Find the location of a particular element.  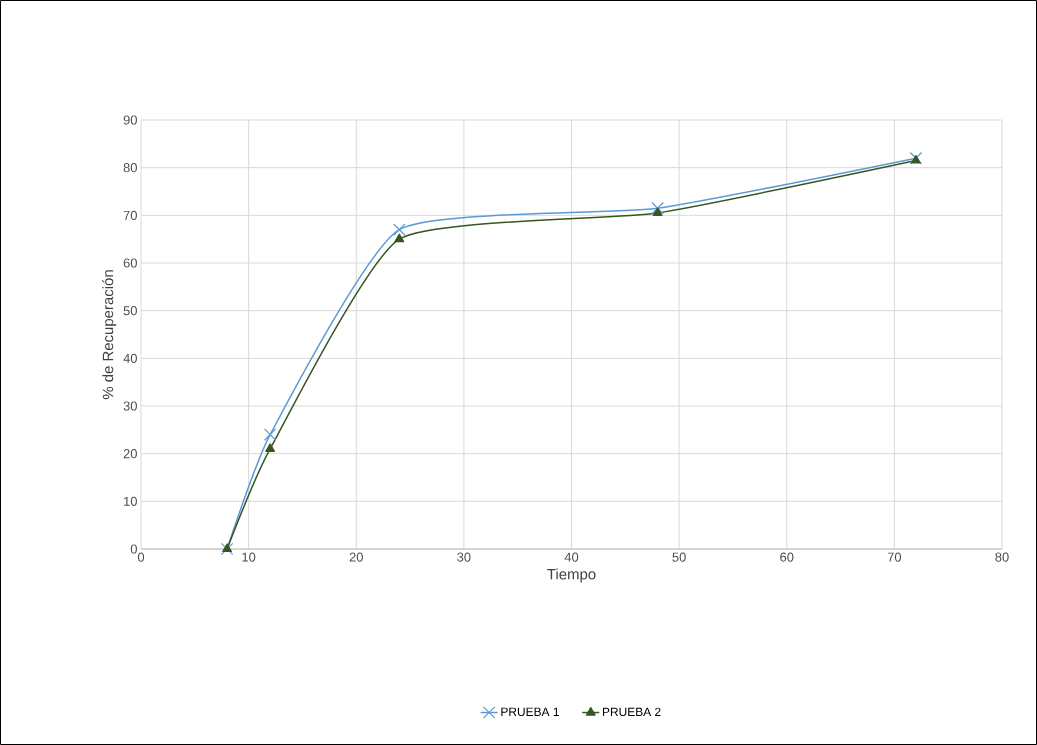

x-tick-label: 60 is located at coordinates (787, 557).